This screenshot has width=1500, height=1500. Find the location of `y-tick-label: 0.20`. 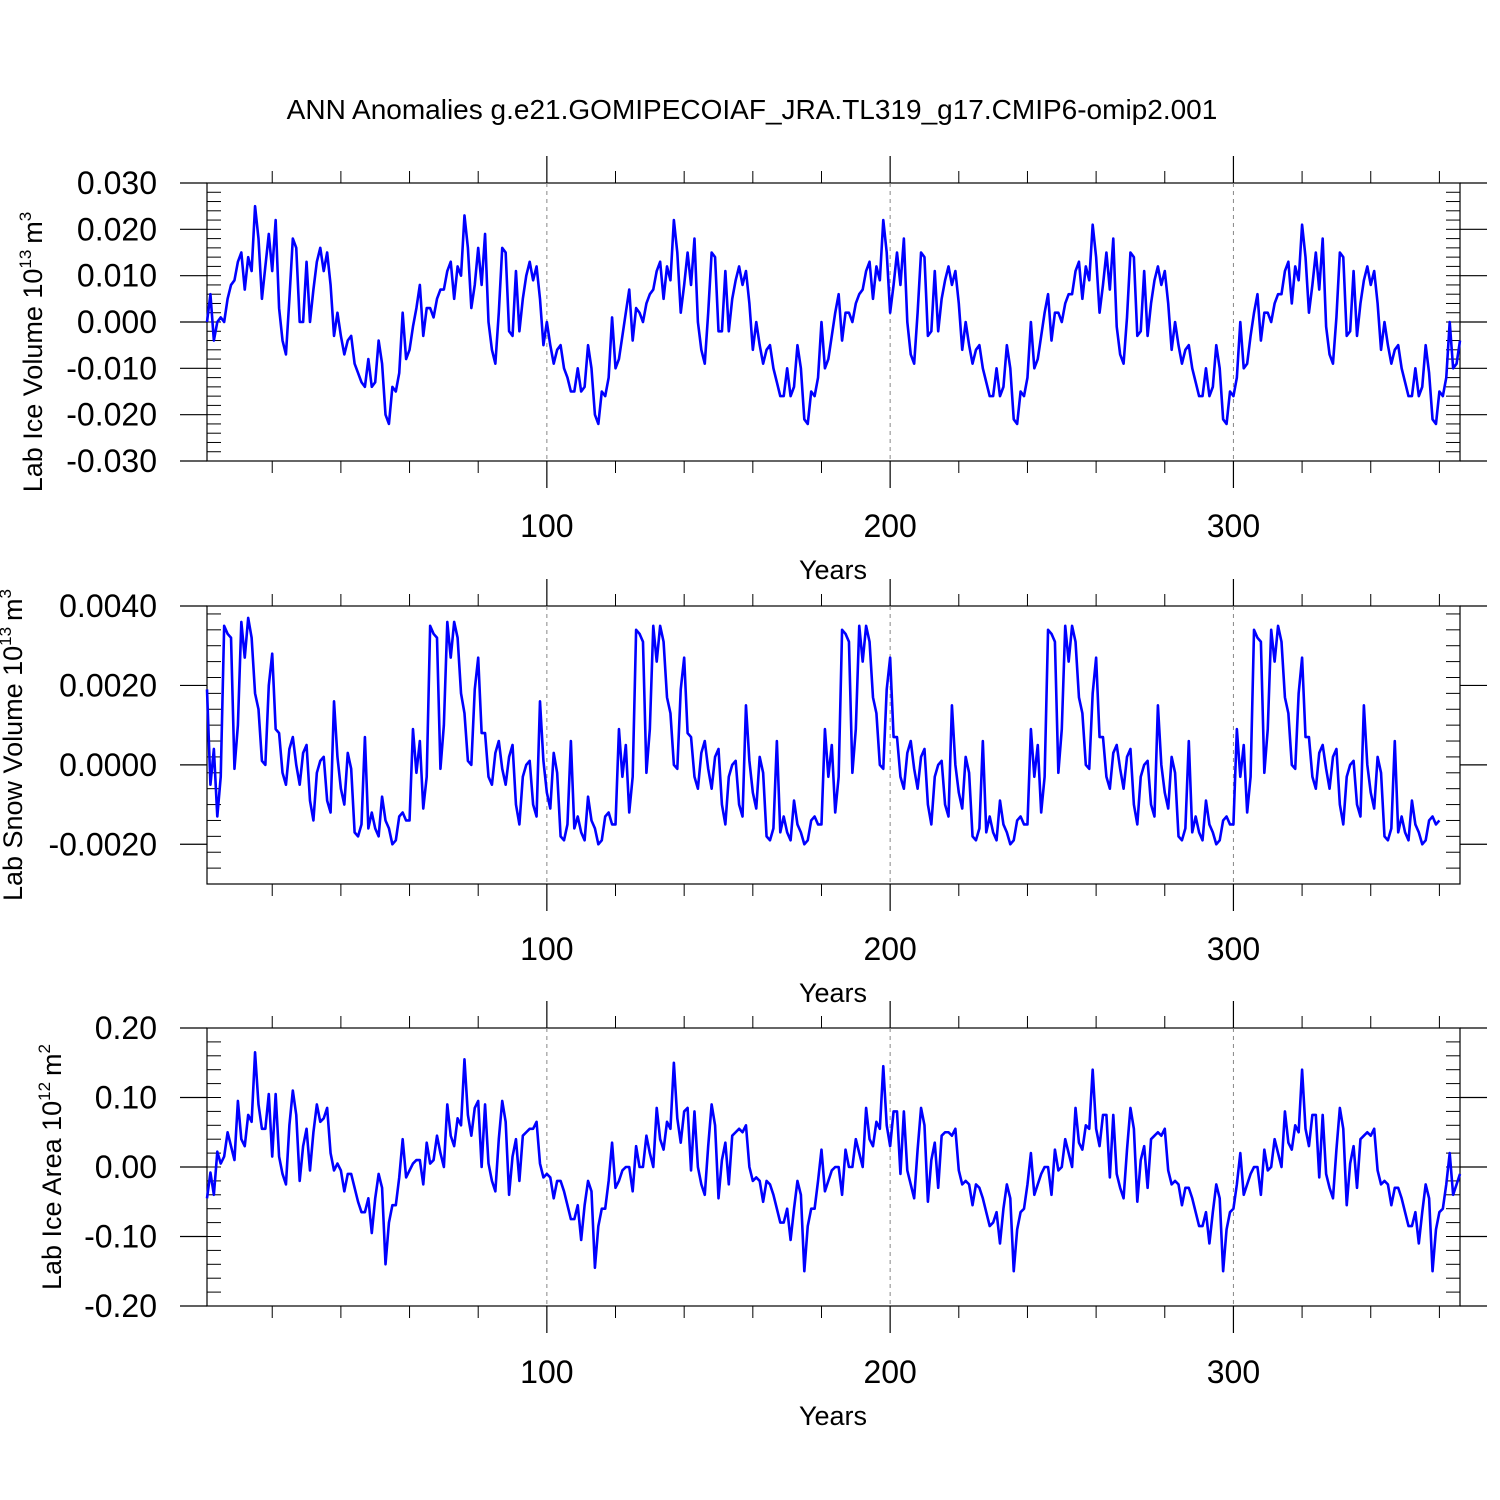

y-tick-label: 0.20 is located at coordinates (126, 1028).